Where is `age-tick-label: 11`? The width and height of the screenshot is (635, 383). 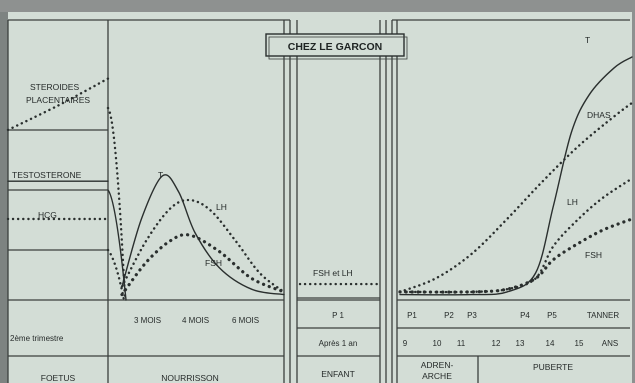 age-tick-label: 11 is located at coordinates (461, 343).